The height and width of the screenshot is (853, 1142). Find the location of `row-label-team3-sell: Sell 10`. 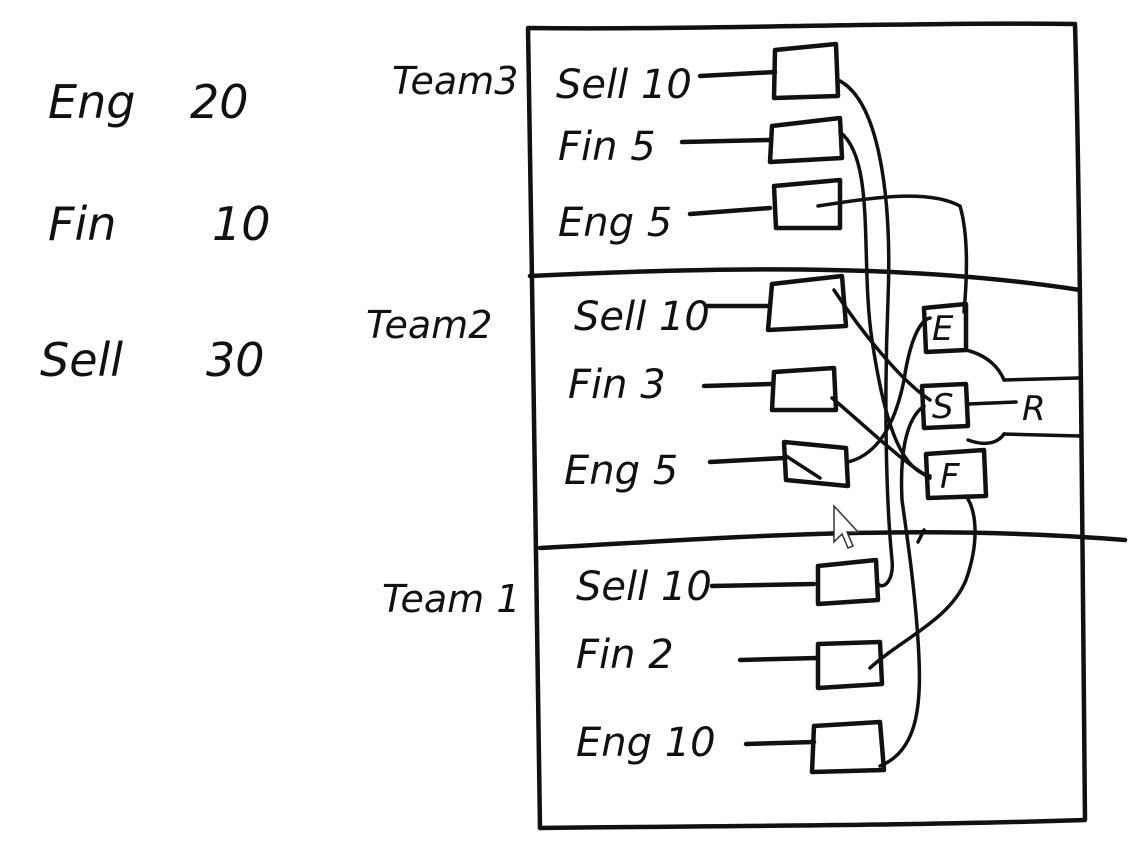

row-label-team3-sell: Sell 10 is located at coordinates (624, 85).